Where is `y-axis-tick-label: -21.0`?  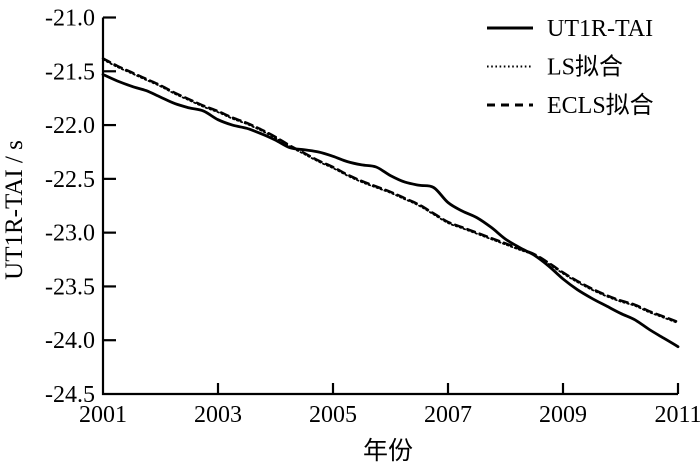
y-axis-tick-label: -21.0 is located at coordinates (70, 19).